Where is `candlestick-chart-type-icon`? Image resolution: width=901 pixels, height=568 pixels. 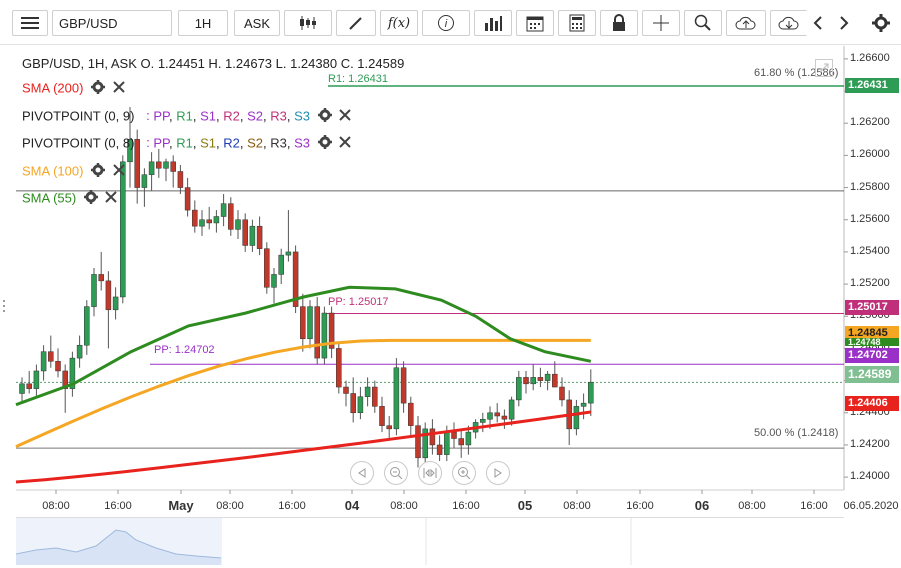 candlestick-chart-type-icon is located at coordinates (308, 23).